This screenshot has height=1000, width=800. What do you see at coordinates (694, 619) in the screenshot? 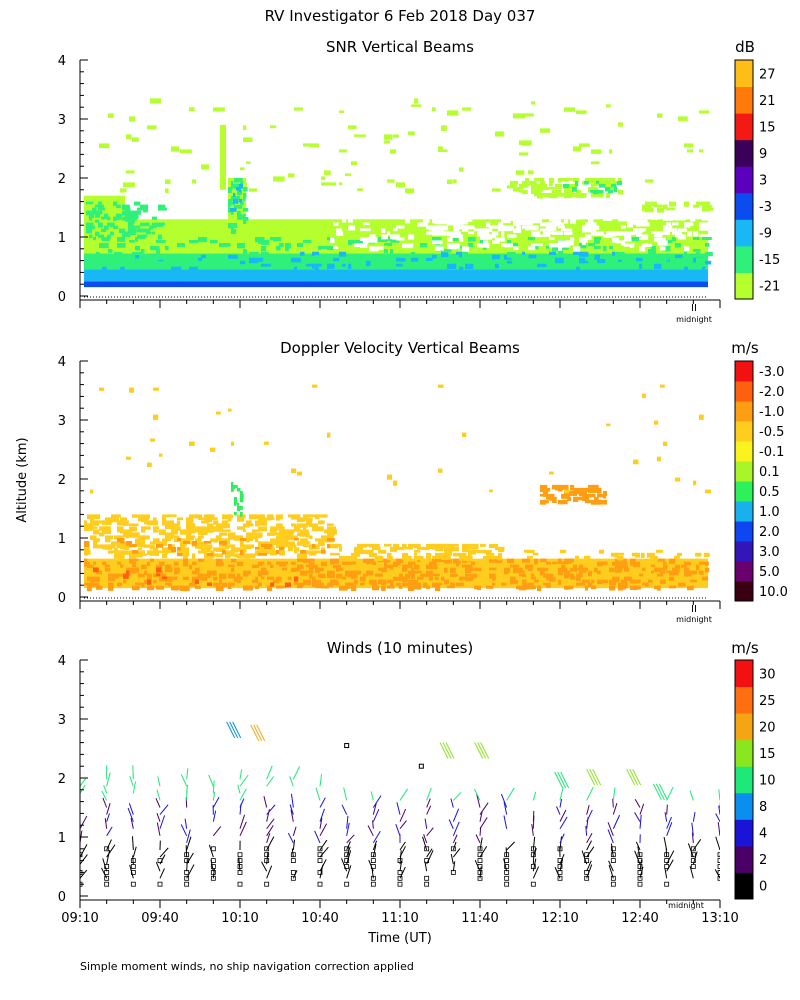
I see `doppler-midnight-label: midnight` at bounding box center [694, 619].